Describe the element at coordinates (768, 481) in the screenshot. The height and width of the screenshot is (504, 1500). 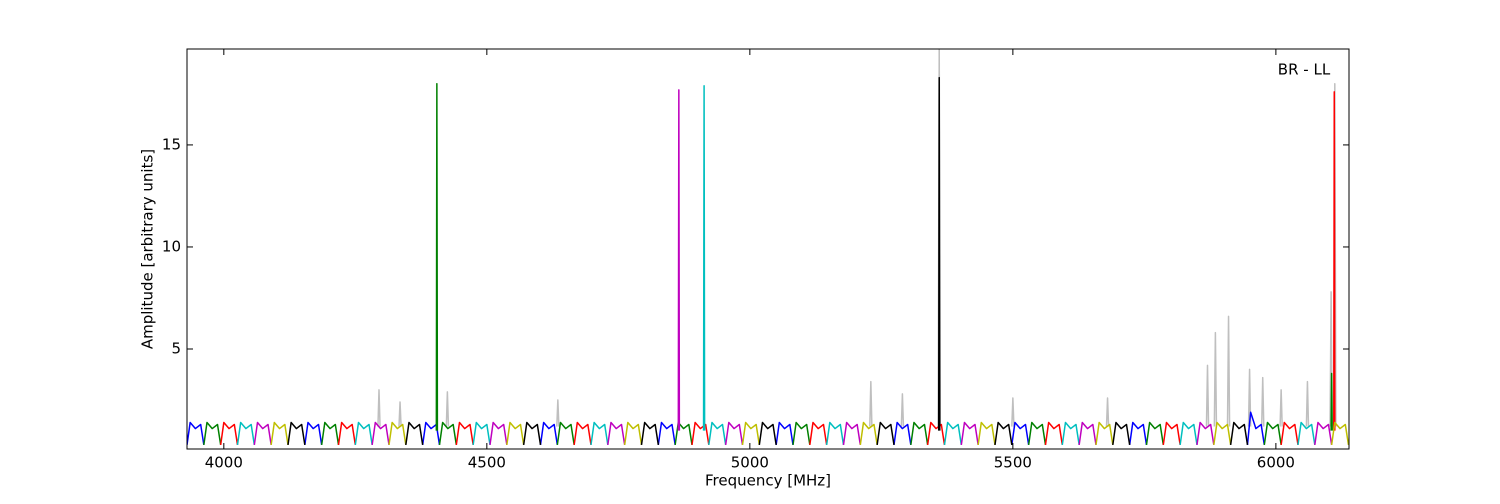
I see `x-axis-label: Frequency [MHz]` at that location.